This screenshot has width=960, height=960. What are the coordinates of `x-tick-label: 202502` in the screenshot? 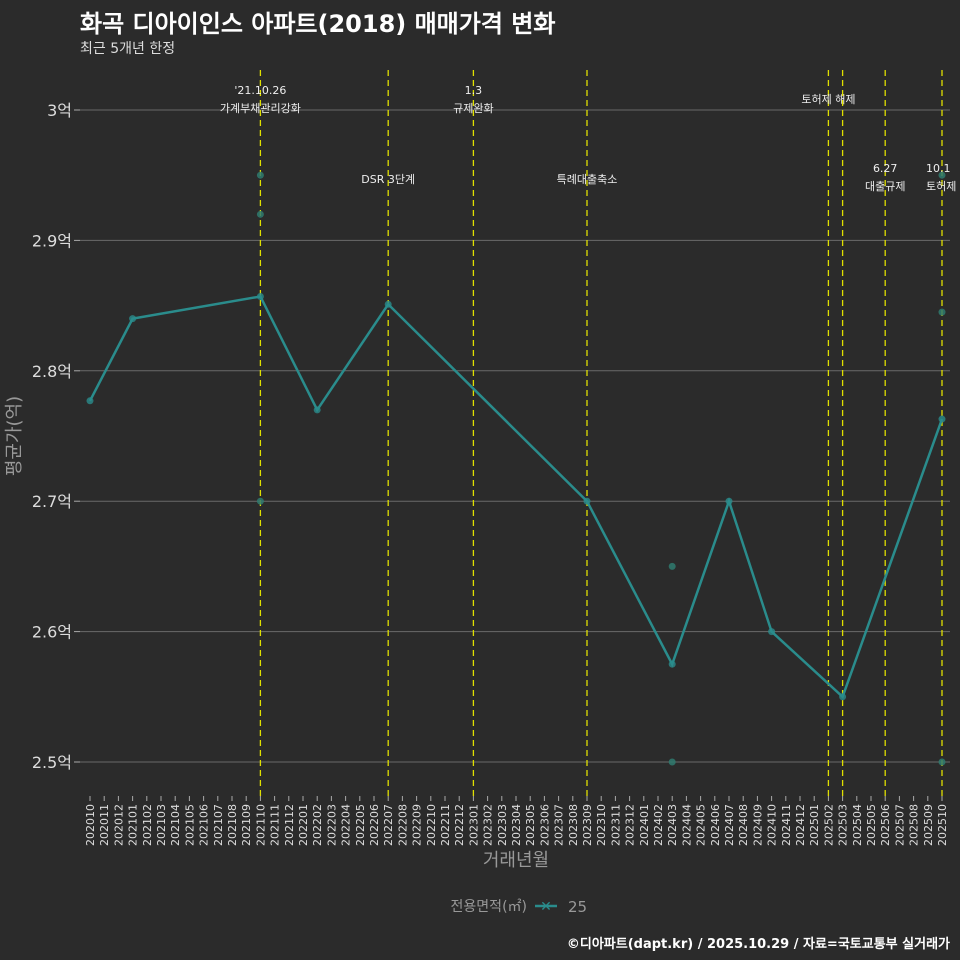 It's located at (828, 825).